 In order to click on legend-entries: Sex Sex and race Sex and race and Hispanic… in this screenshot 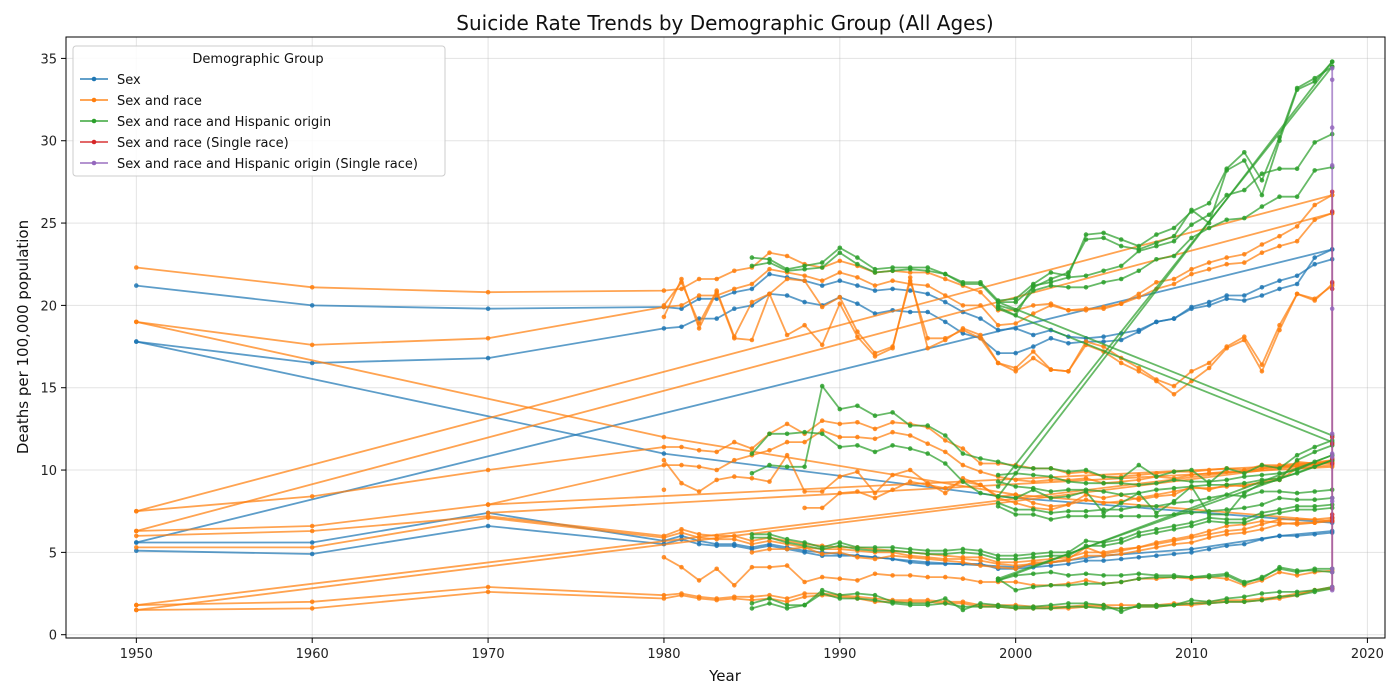, I will do `click(249, 122)`.